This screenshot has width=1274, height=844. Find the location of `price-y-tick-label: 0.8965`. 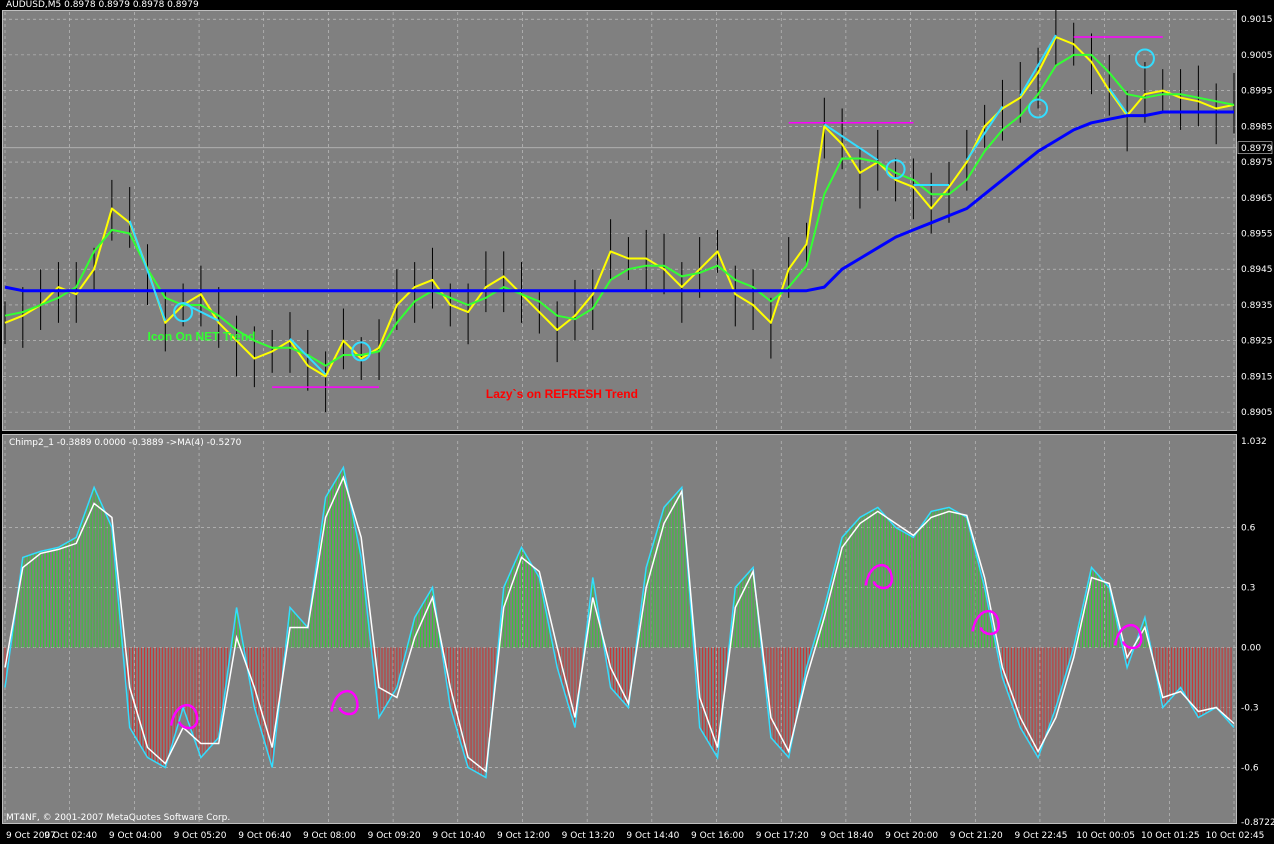

price-y-tick-label: 0.8965 is located at coordinates (1257, 199).